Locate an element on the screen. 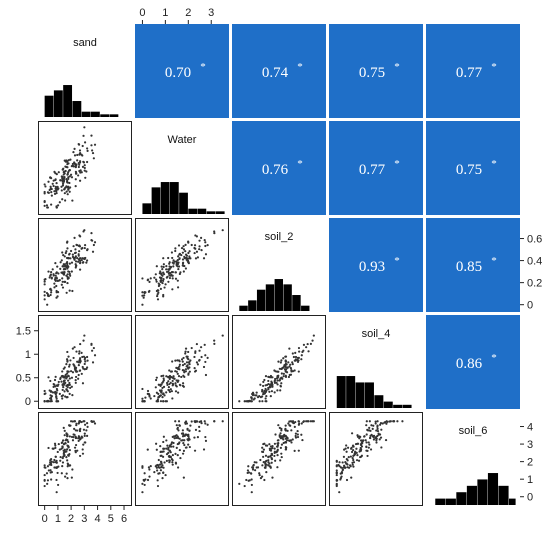  correlation-cell is located at coordinates (473, 362).